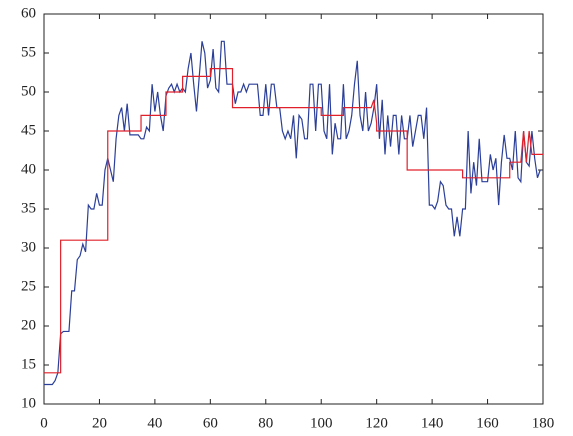  I want to click on y-tick-label: 45, so click(28, 130).